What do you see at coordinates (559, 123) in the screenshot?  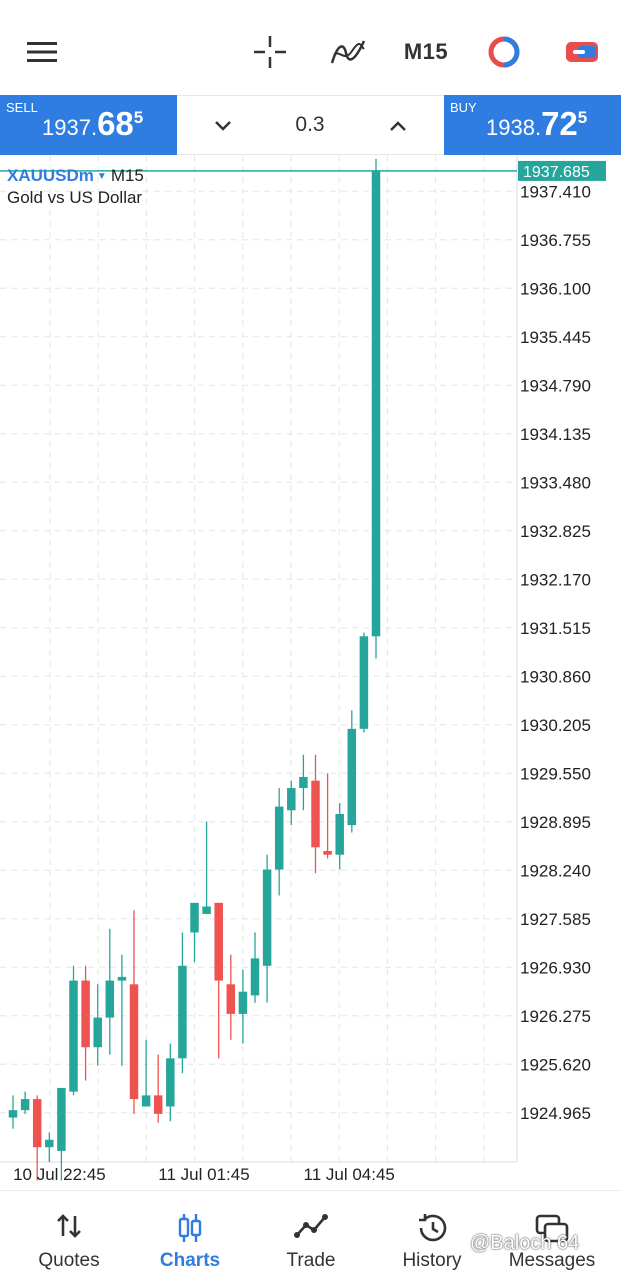 I see `buy-price-big: 72` at bounding box center [559, 123].